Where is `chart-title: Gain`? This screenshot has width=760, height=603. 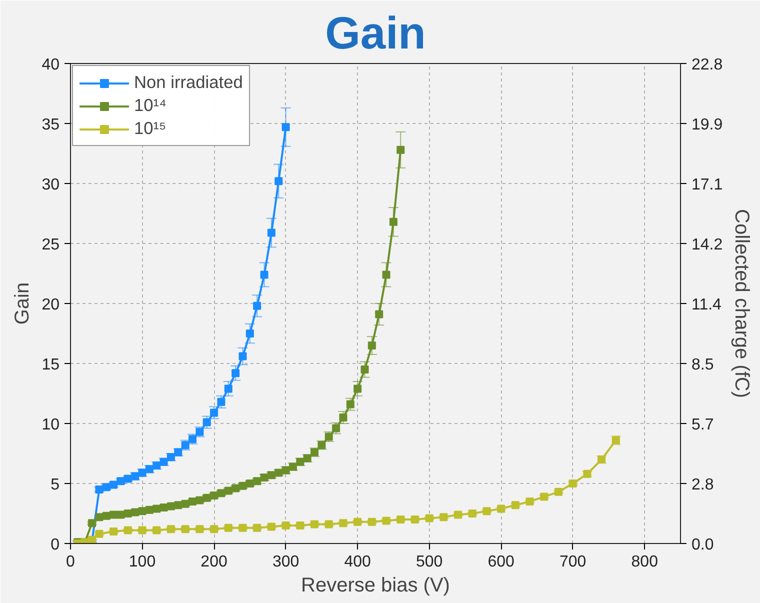
chart-title: Gain is located at coordinates (375, 33).